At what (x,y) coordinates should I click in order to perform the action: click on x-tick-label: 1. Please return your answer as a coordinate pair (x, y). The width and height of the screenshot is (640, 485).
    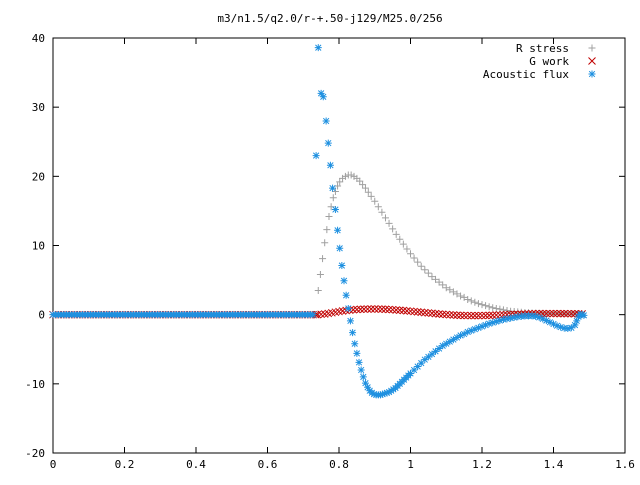
    Looking at the image, I should click on (410, 464).